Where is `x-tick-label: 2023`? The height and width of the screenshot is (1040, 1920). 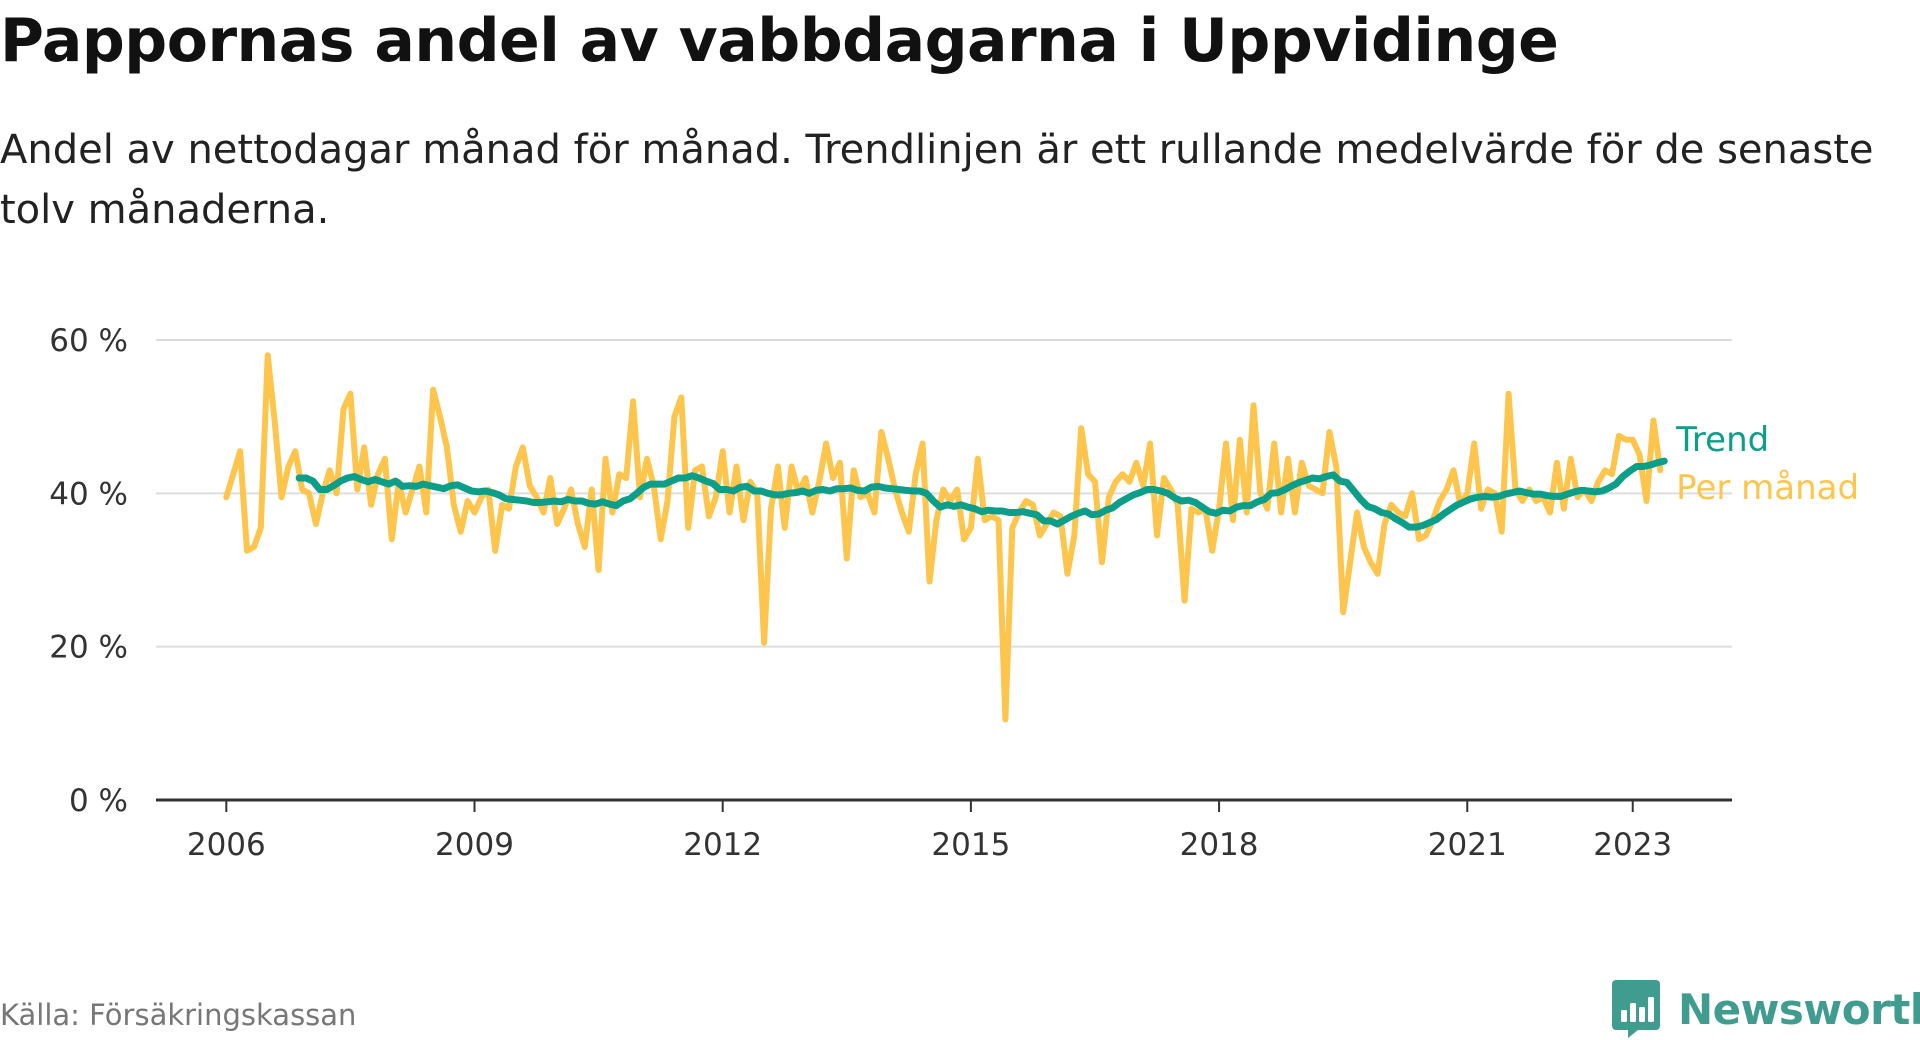 x-tick-label: 2023 is located at coordinates (1632, 845).